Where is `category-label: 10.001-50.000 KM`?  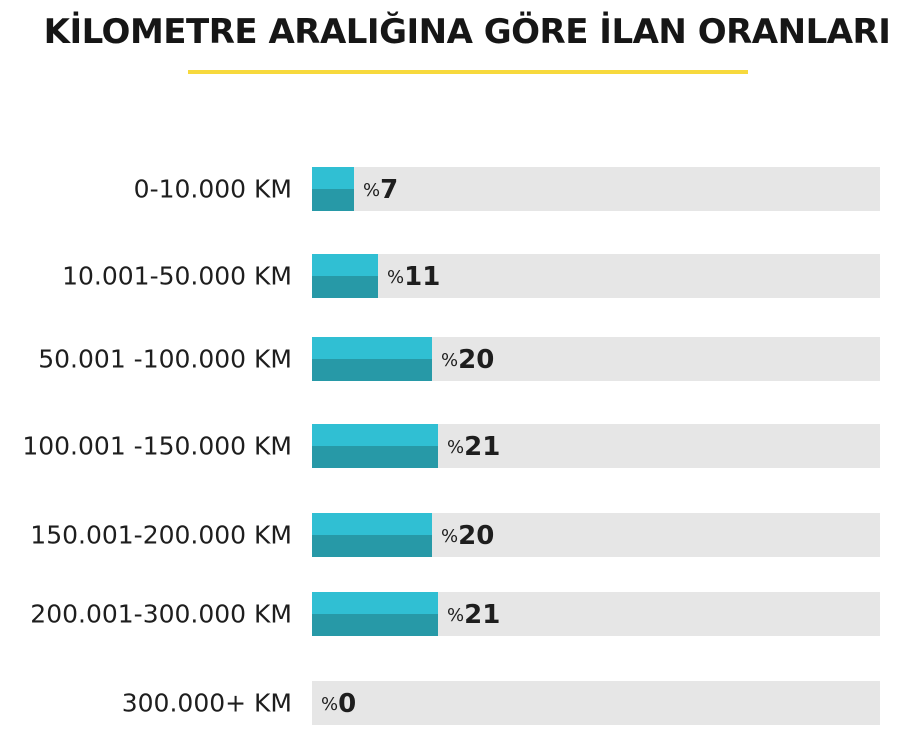
category-label: 10.001-50.000 KM is located at coordinates (177, 276).